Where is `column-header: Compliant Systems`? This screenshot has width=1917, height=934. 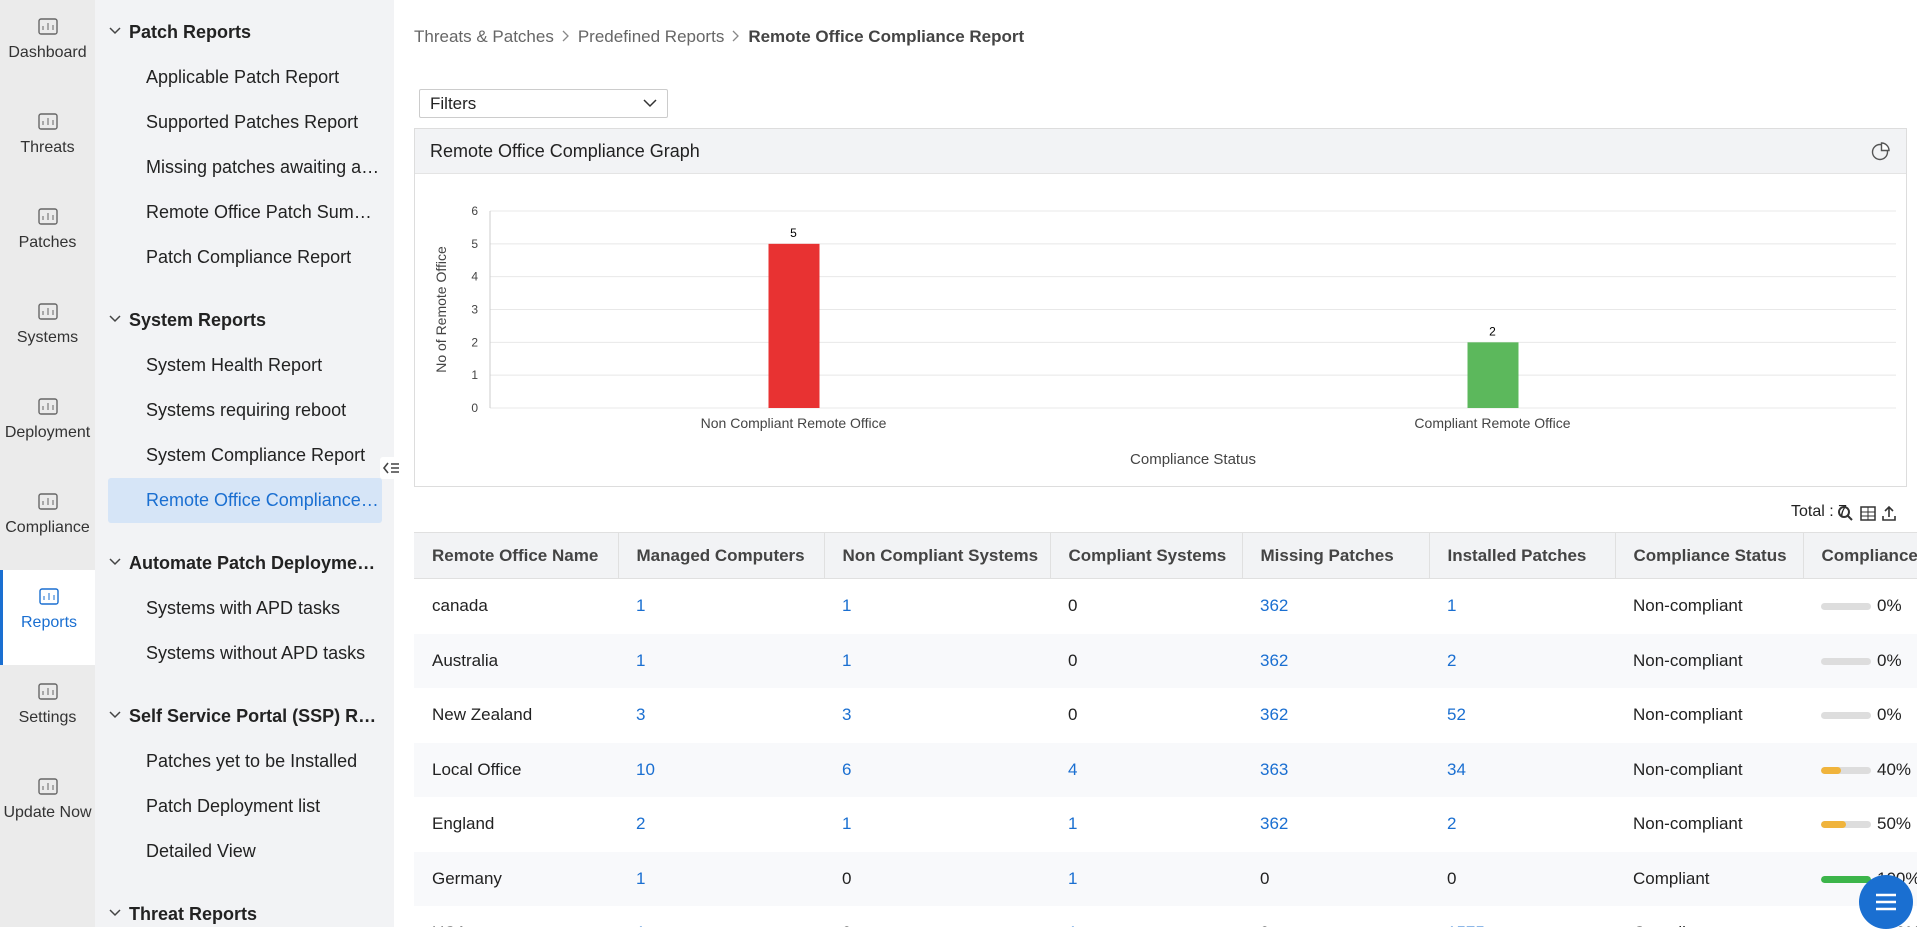
column-header: Compliant Systems is located at coordinates (1146, 555).